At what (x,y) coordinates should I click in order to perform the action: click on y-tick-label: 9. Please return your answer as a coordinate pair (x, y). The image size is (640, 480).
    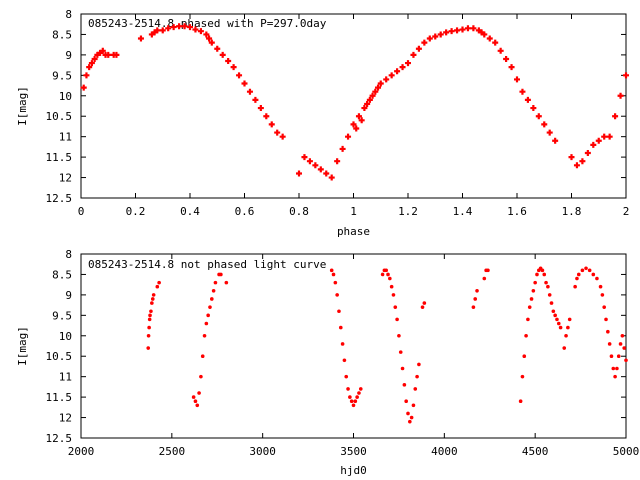
    Looking at the image, I should click on (68, 55).